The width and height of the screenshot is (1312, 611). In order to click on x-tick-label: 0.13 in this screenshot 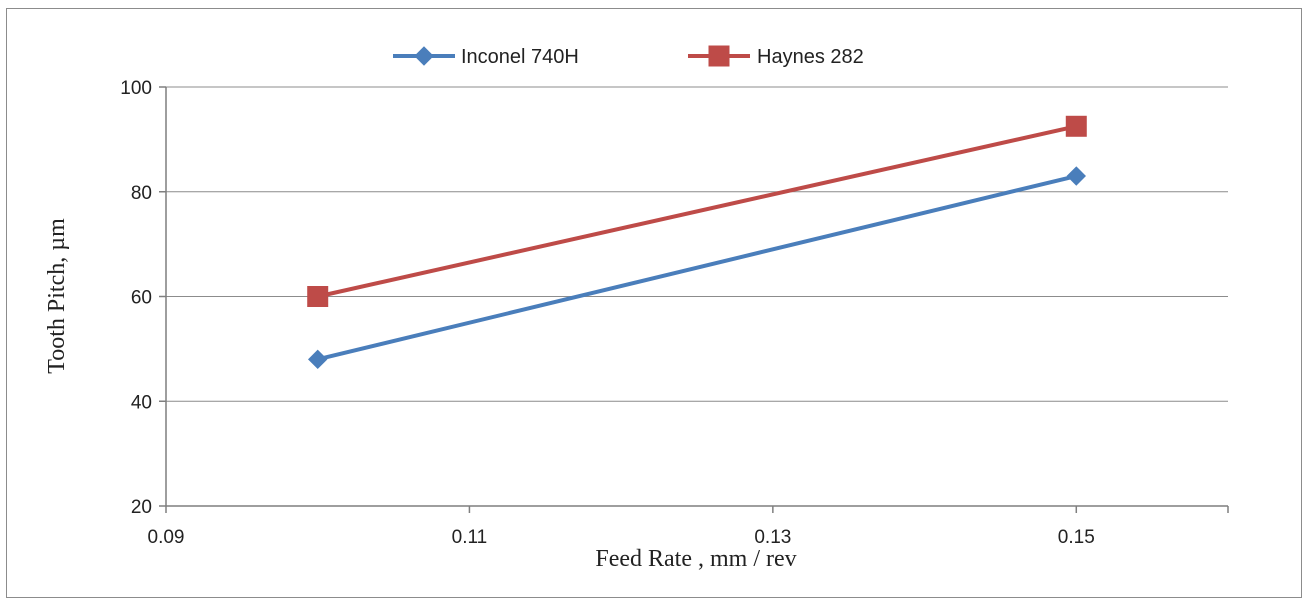, I will do `click(772, 537)`.